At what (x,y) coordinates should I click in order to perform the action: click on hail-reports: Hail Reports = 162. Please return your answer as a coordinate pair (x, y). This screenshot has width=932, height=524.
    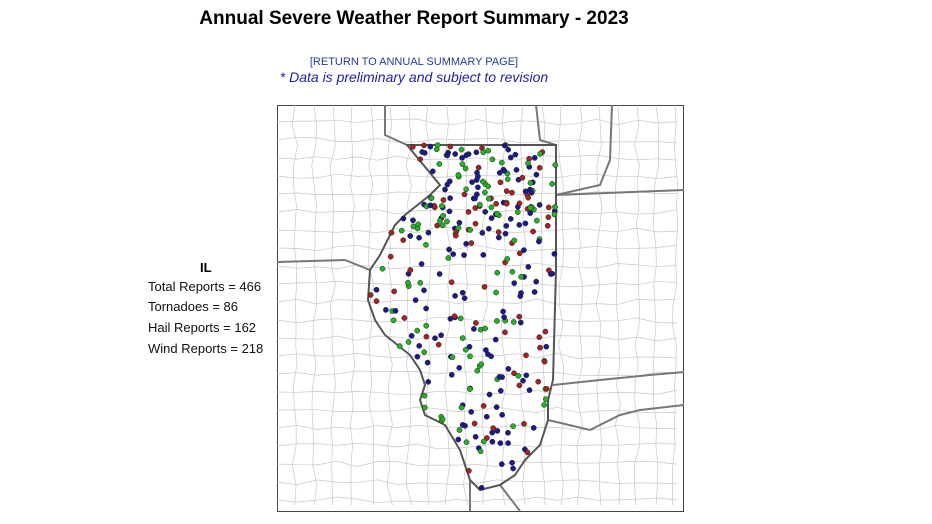
    Looking at the image, I should click on (202, 327).